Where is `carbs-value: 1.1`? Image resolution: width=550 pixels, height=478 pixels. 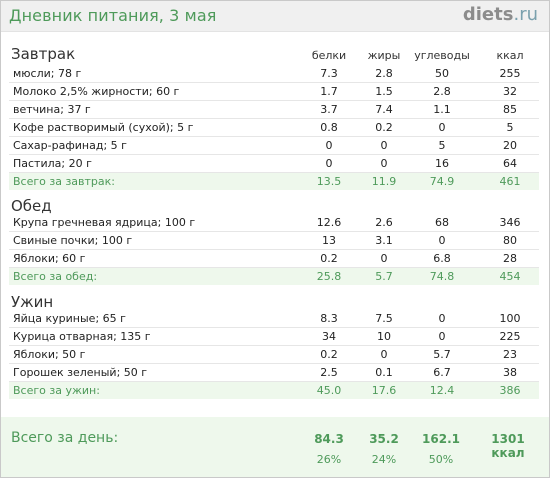 carbs-value: 1.1 is located at coordinates (442, 109).